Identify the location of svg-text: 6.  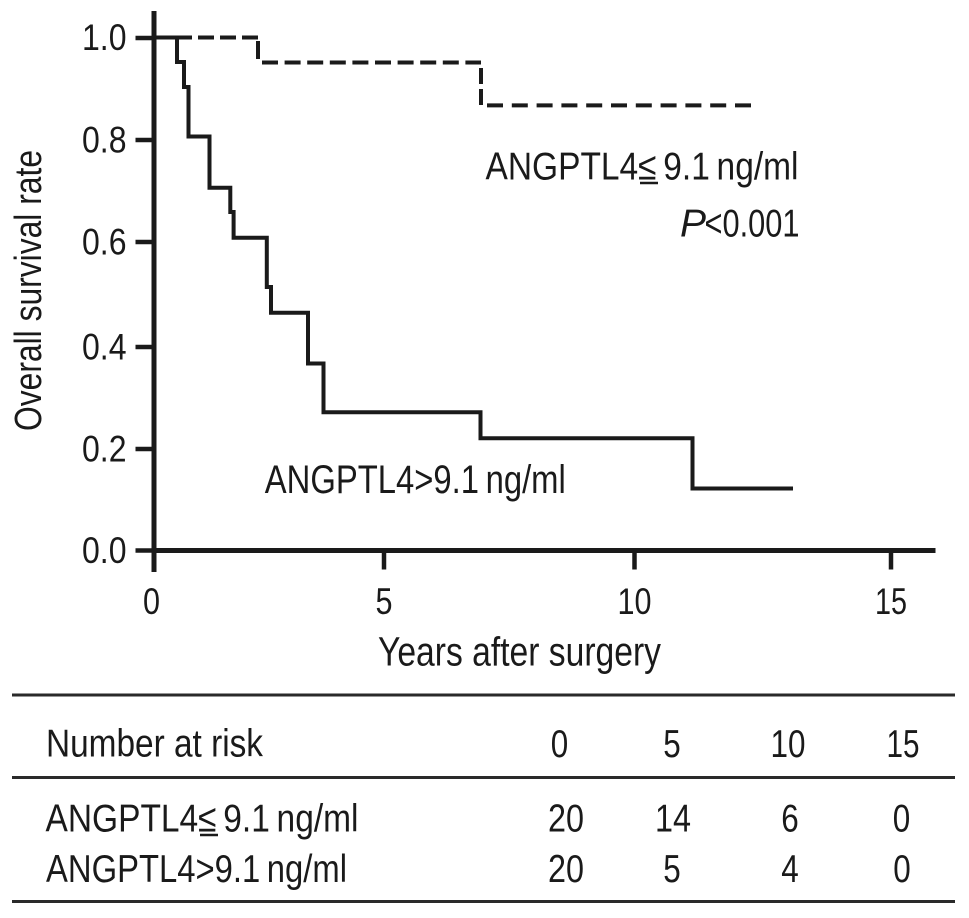
(790, 818).